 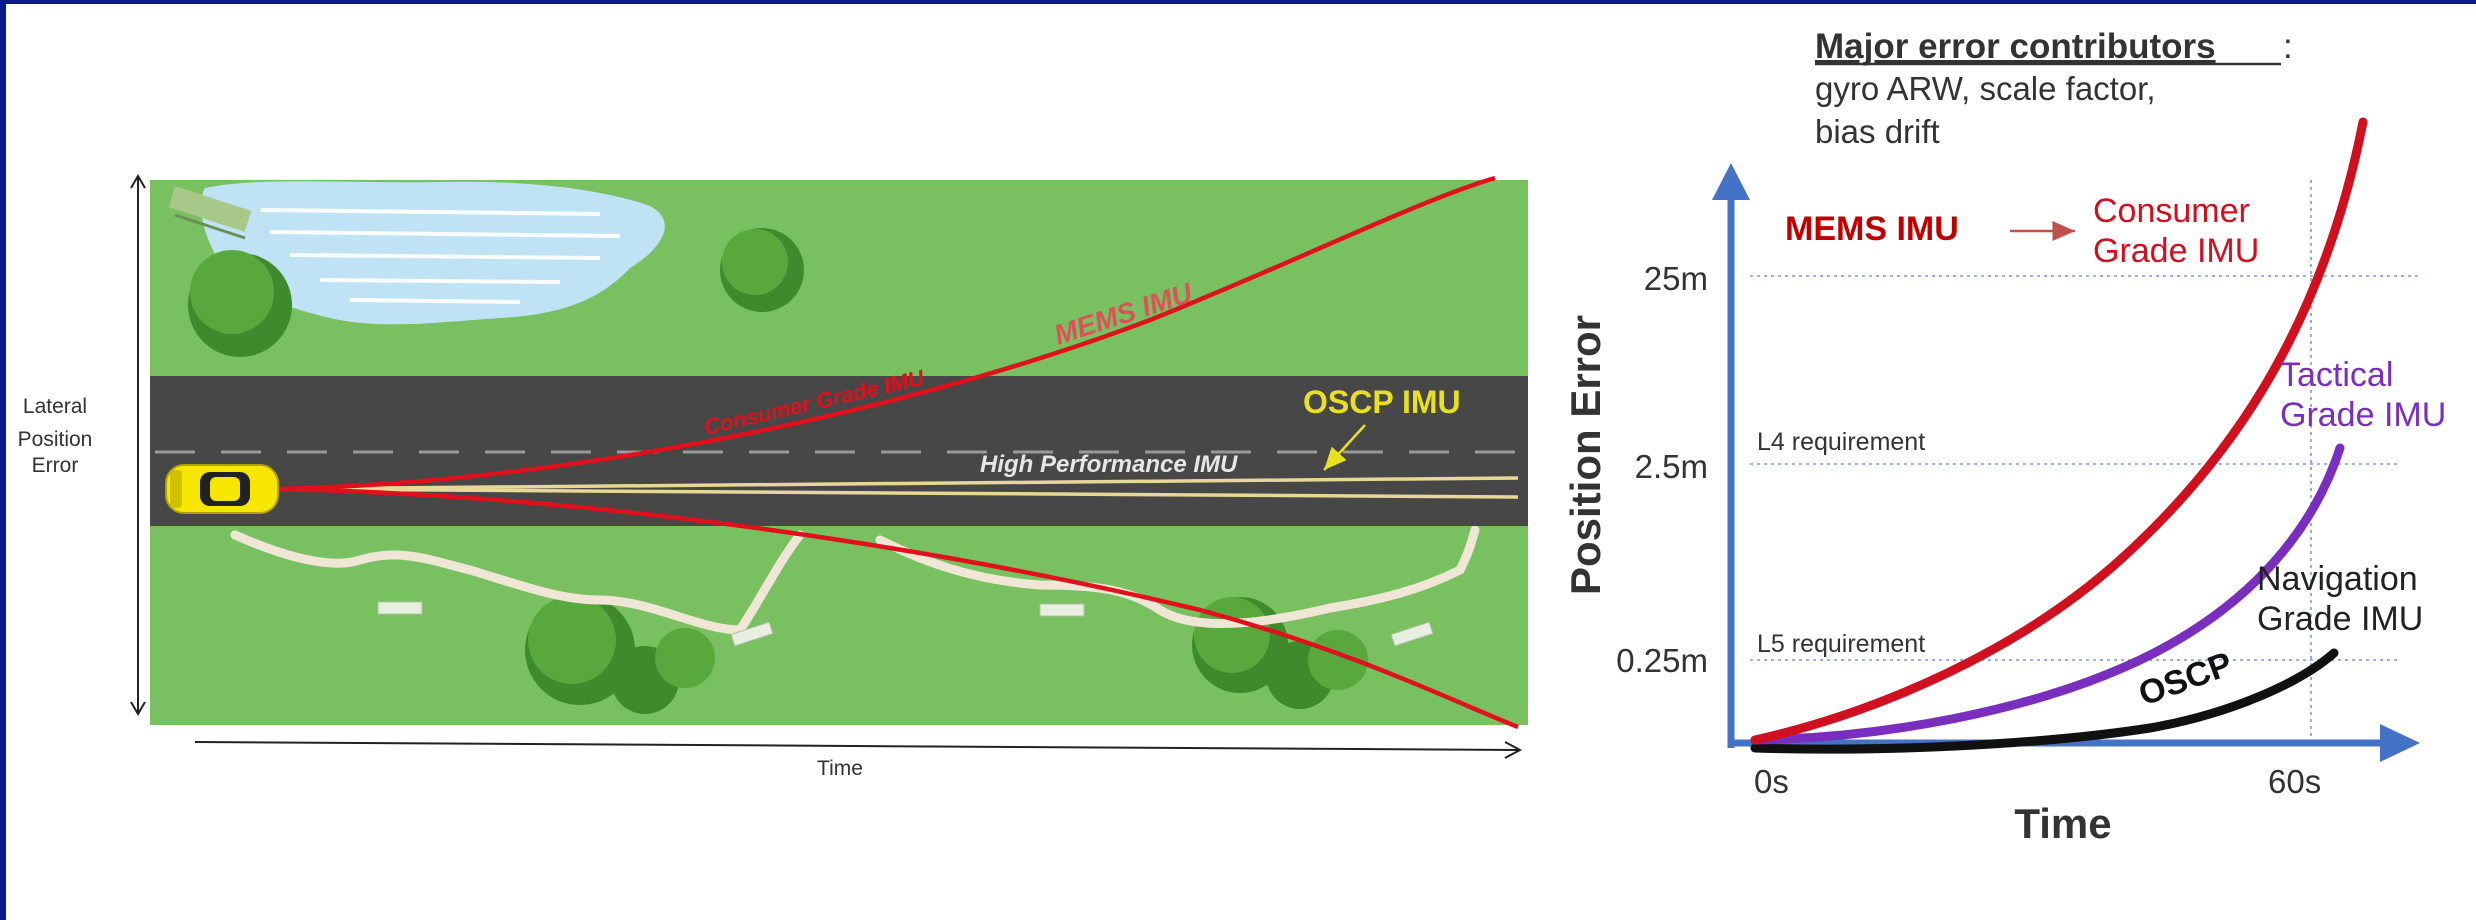 I want to click on slide-frame-top, so click(x=1238, y=2).